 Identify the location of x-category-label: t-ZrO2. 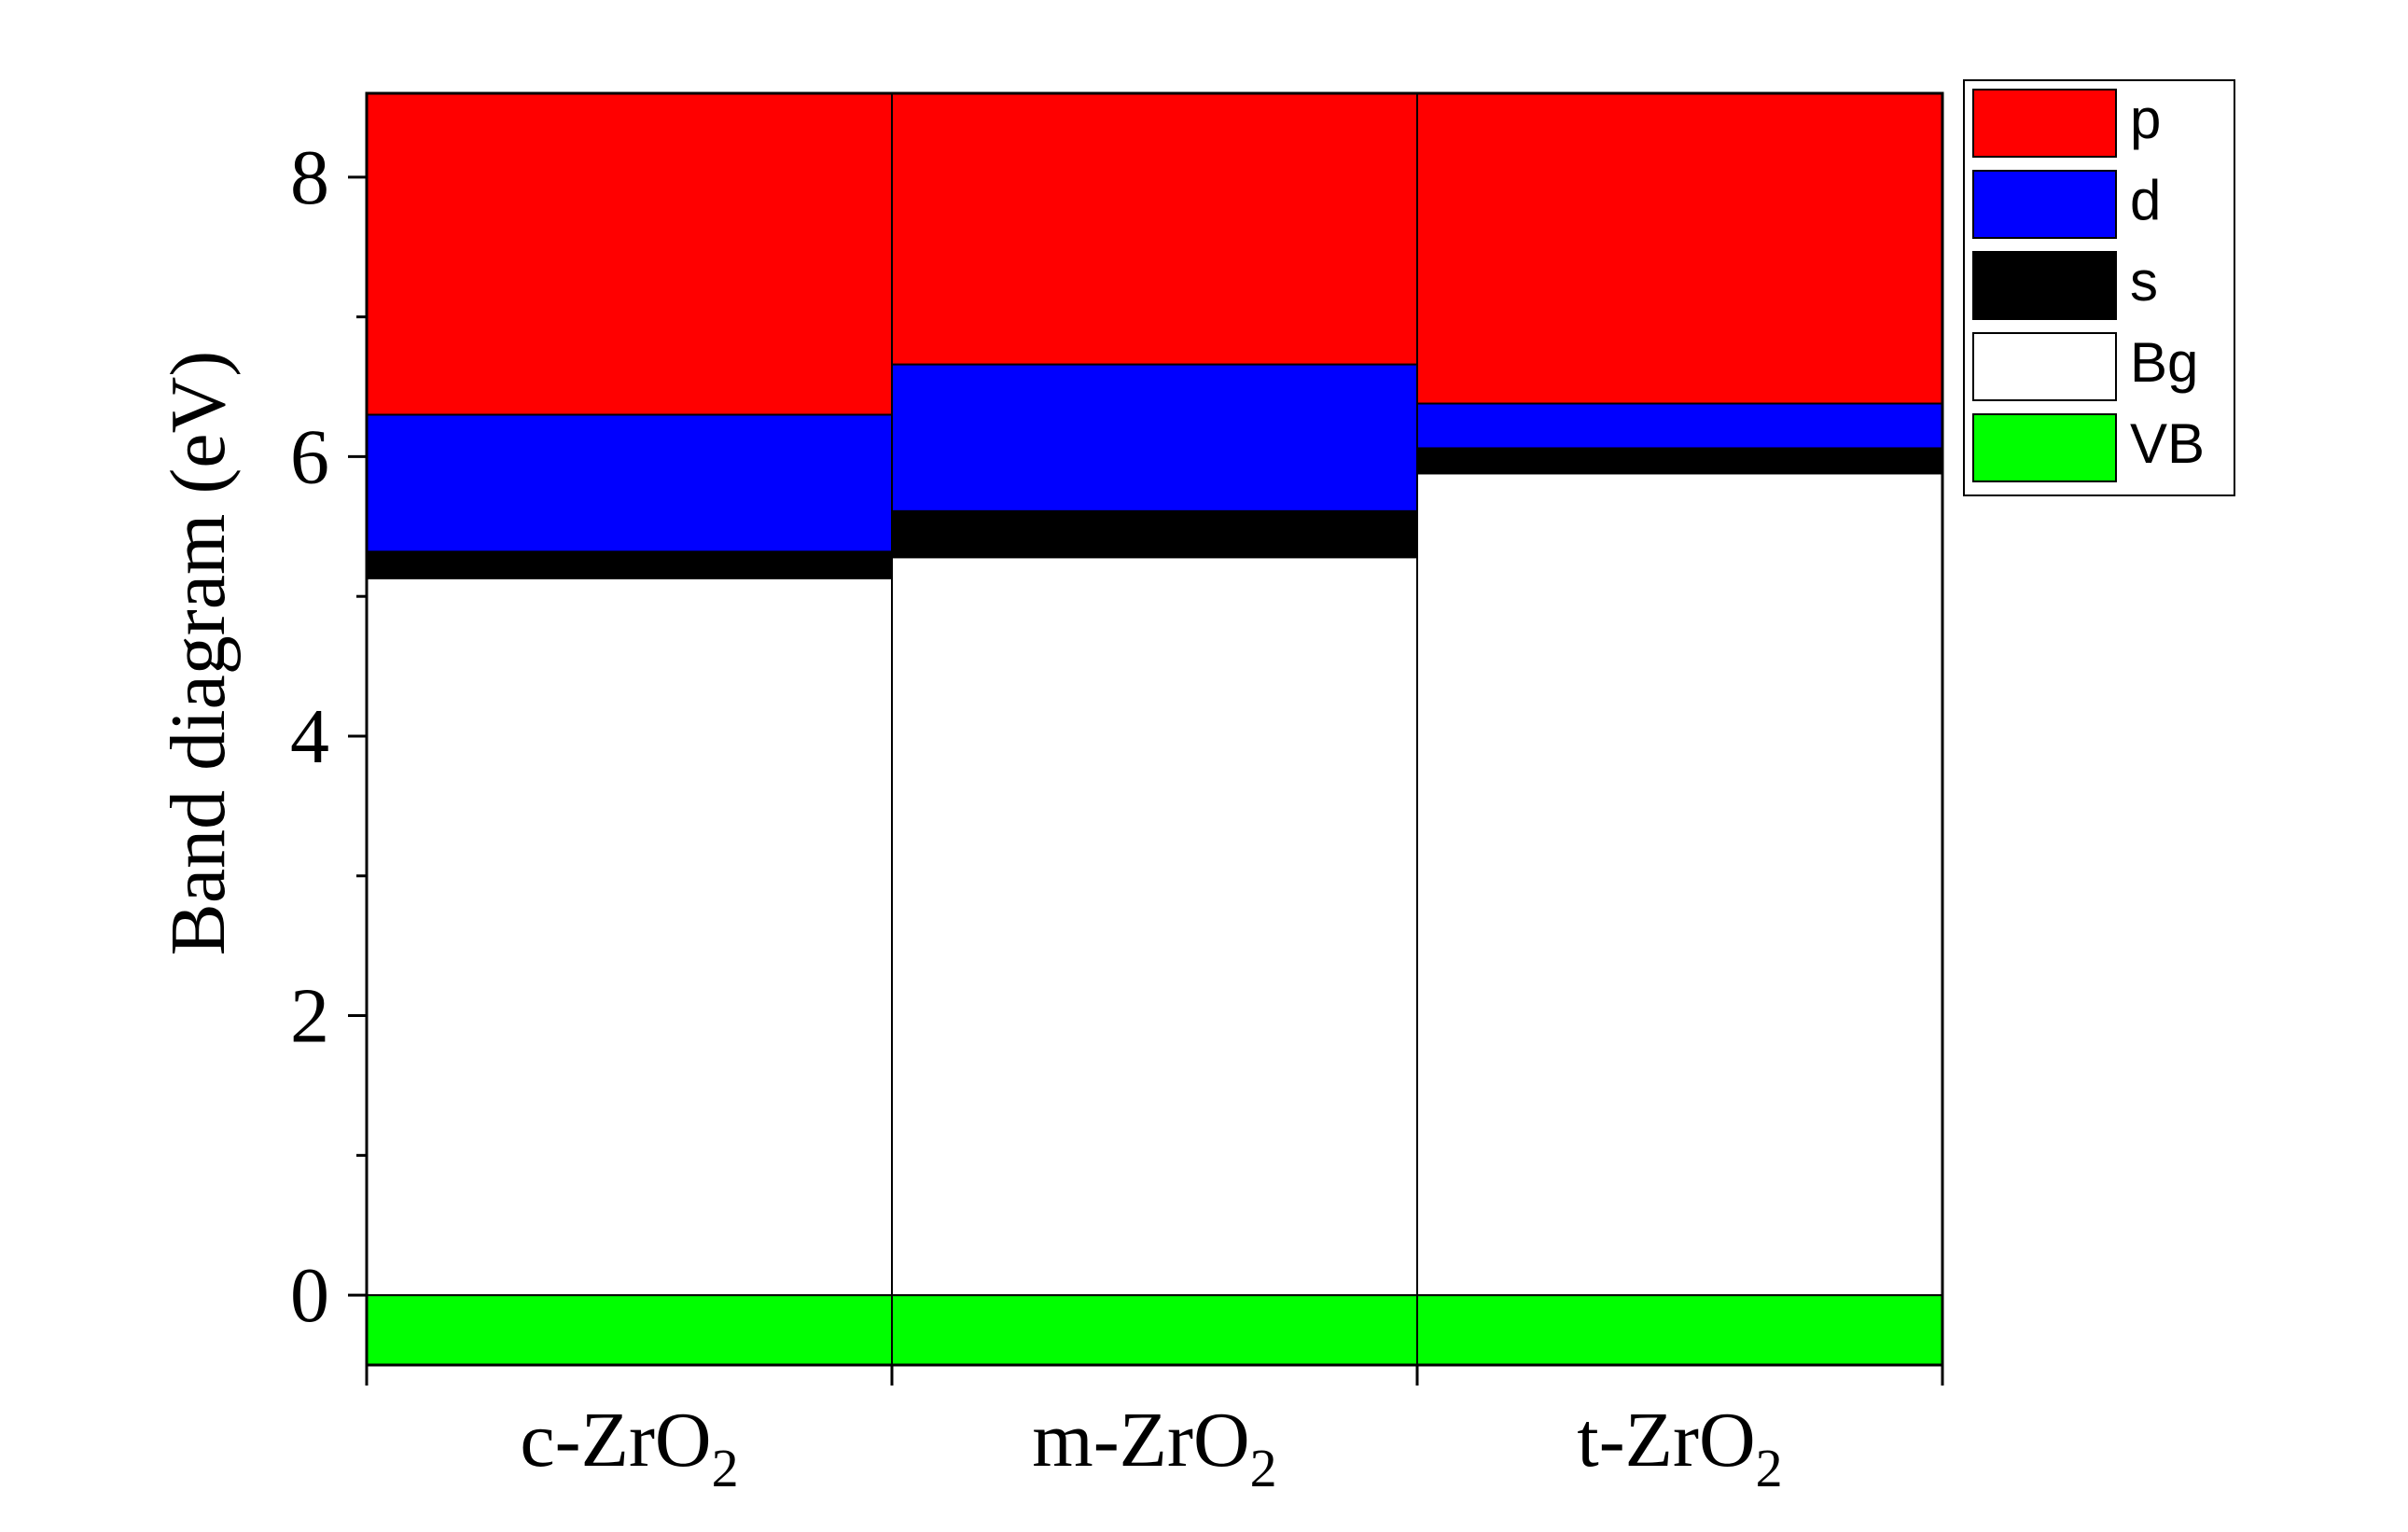
(1680, 1447).